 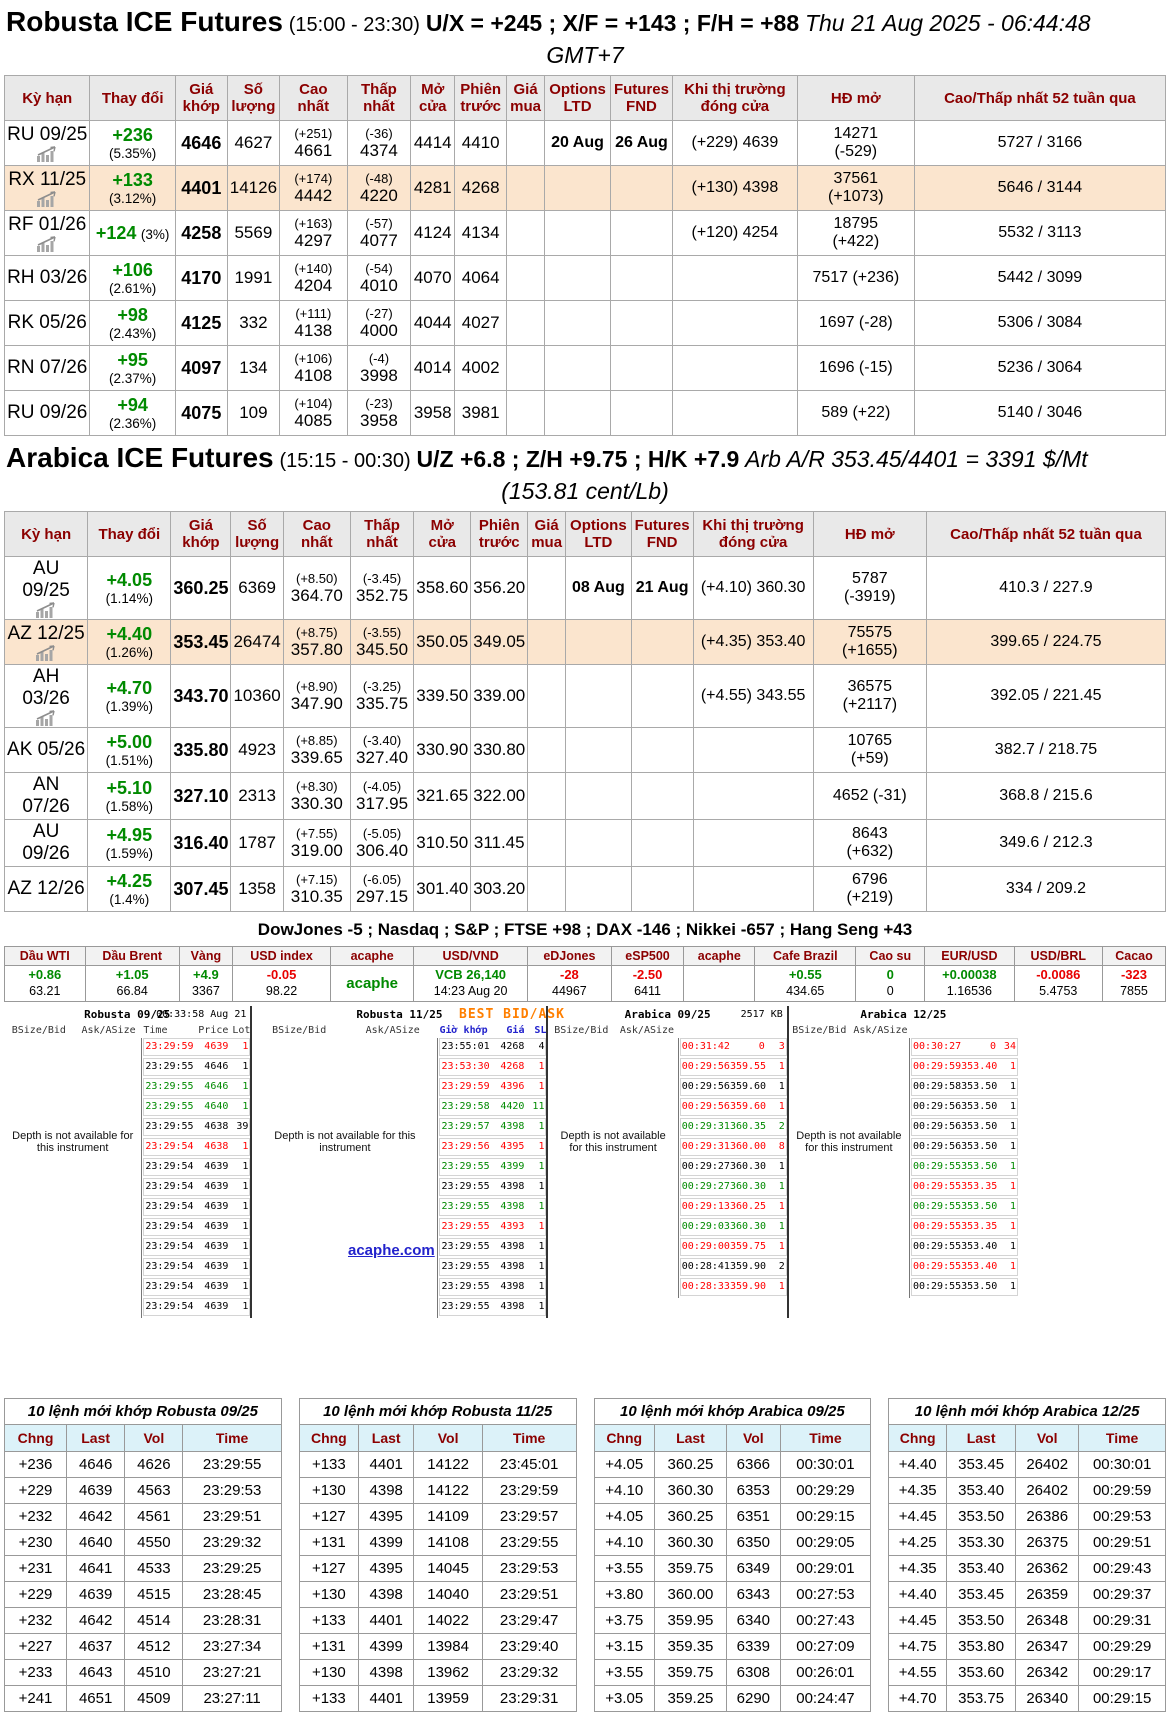 What do you see at coordinates (382, 534) in the screenshot?
I see `column-header: Thấp nhất` at bounding box center [382, 534].